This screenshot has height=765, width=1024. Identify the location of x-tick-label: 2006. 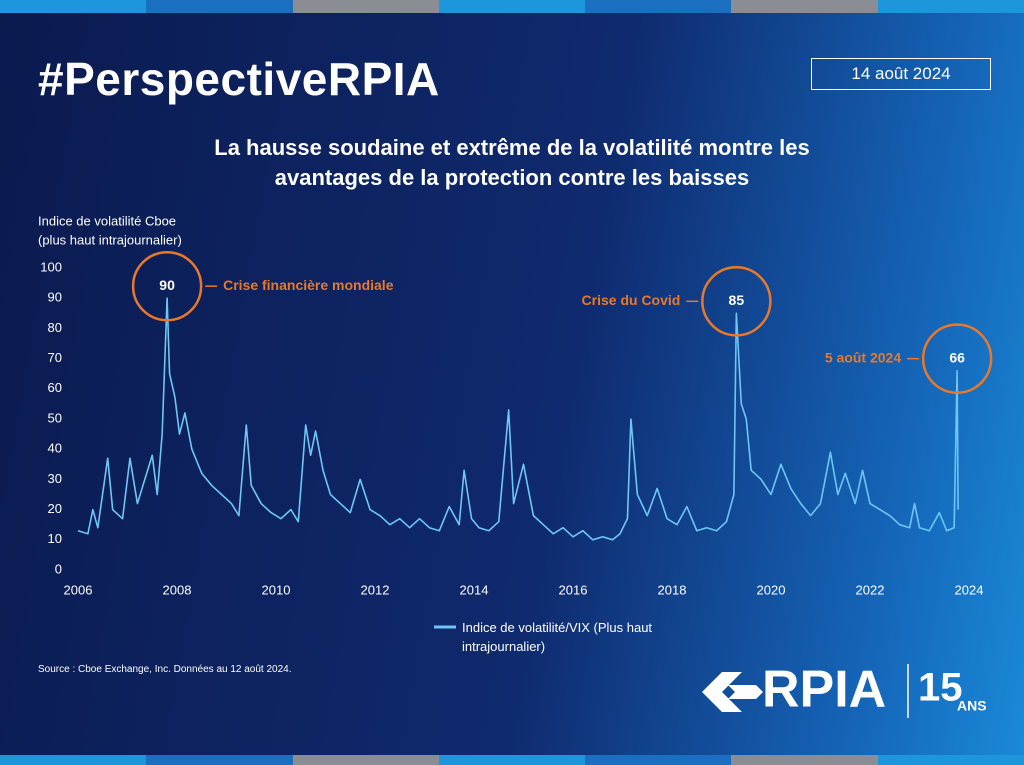
(78, 589).